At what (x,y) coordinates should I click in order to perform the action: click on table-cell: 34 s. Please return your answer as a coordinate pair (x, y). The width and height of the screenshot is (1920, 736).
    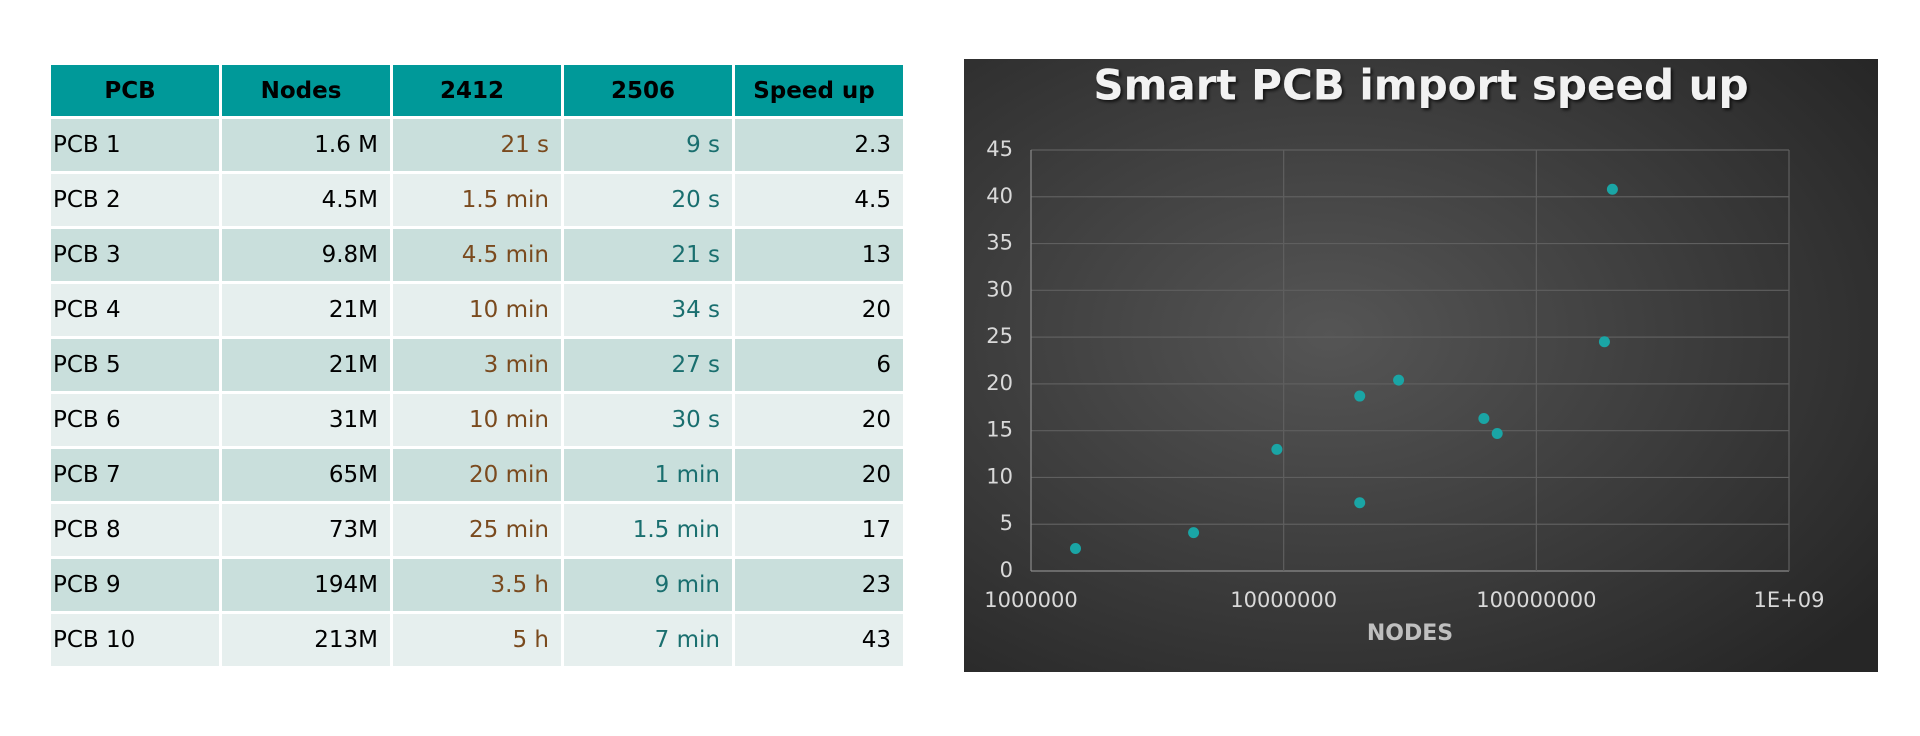
    Looking at the image, I should click on (648, 310).